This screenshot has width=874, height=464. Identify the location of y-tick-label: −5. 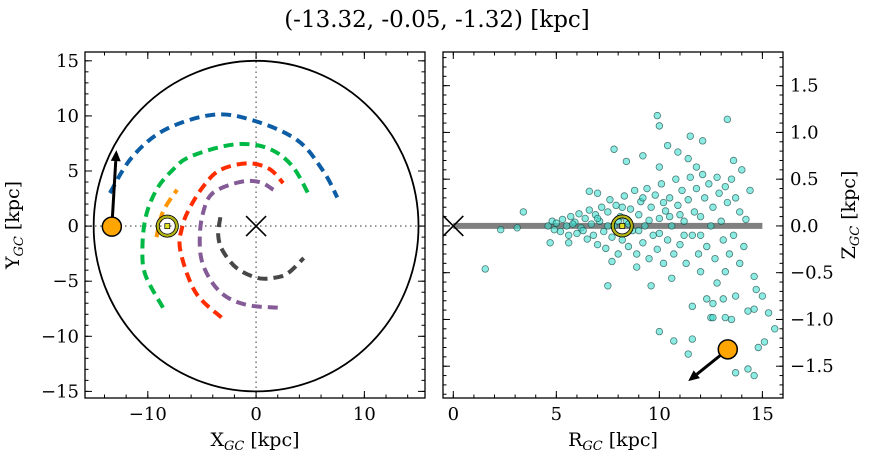
(65, 281).